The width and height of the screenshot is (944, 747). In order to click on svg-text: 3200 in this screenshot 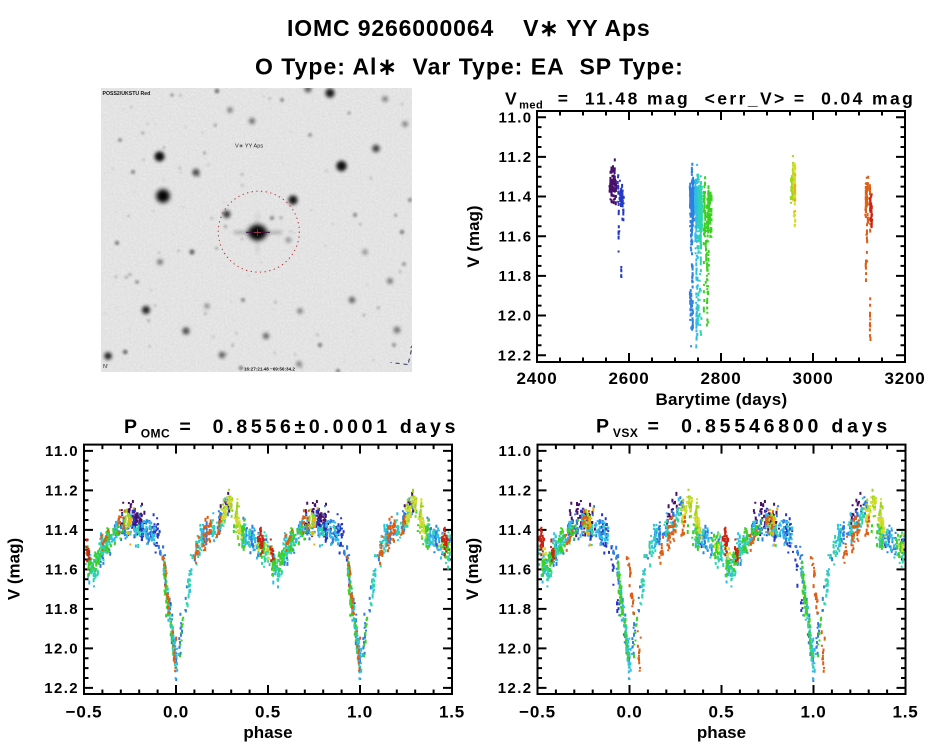, I will do `click(904, 378)`.